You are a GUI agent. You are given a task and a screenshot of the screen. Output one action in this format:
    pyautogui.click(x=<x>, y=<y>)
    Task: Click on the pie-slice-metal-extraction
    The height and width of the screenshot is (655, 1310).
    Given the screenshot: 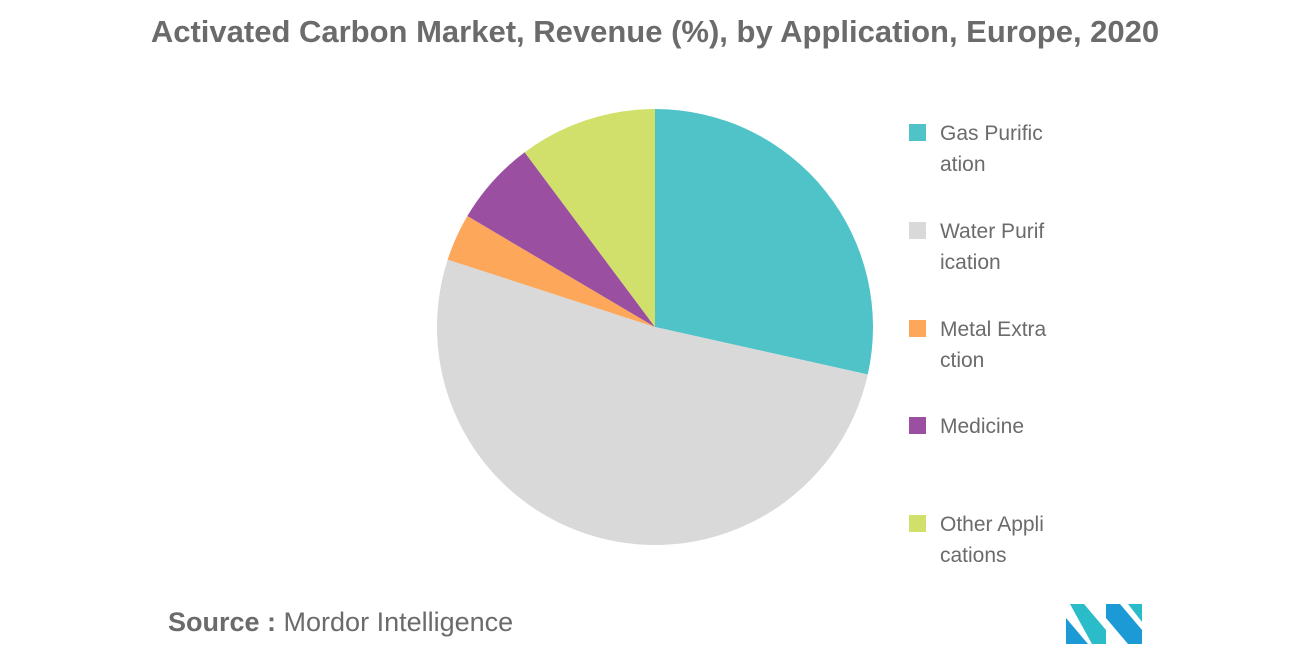 What is the action you would take?
    pyautogui.click(x=551, y=271)
    